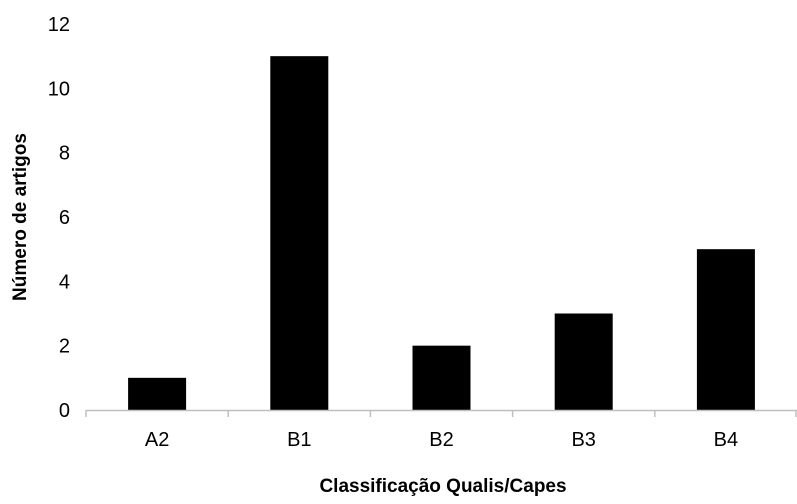 This screenshot has height=504, width=797. Describe the element at coordinates (64, 347) in the screenshot. I see `y-tick-label: 2` at that location.